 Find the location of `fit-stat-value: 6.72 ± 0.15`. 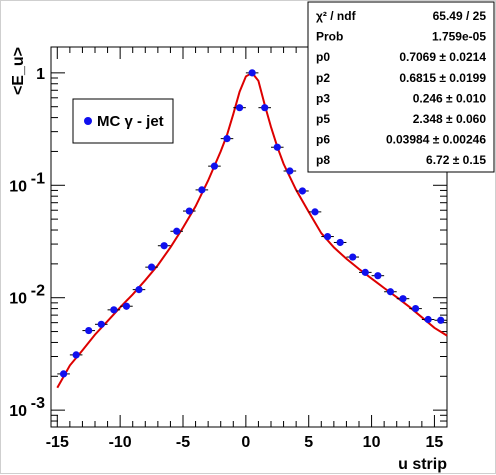

fit-stat-value: 6.72 ± 0.15 is located at coordinates (456, 160).